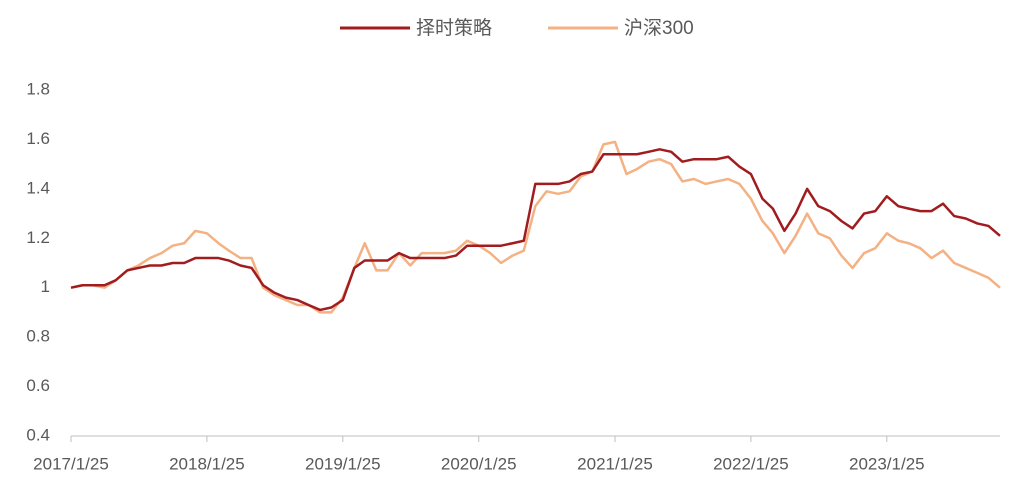 This screenshot has width=1014, height=483. Describe the element at coordinates (343, 463) in the screenshot. I see `x-tick-label: 2019/1/25` at that location.